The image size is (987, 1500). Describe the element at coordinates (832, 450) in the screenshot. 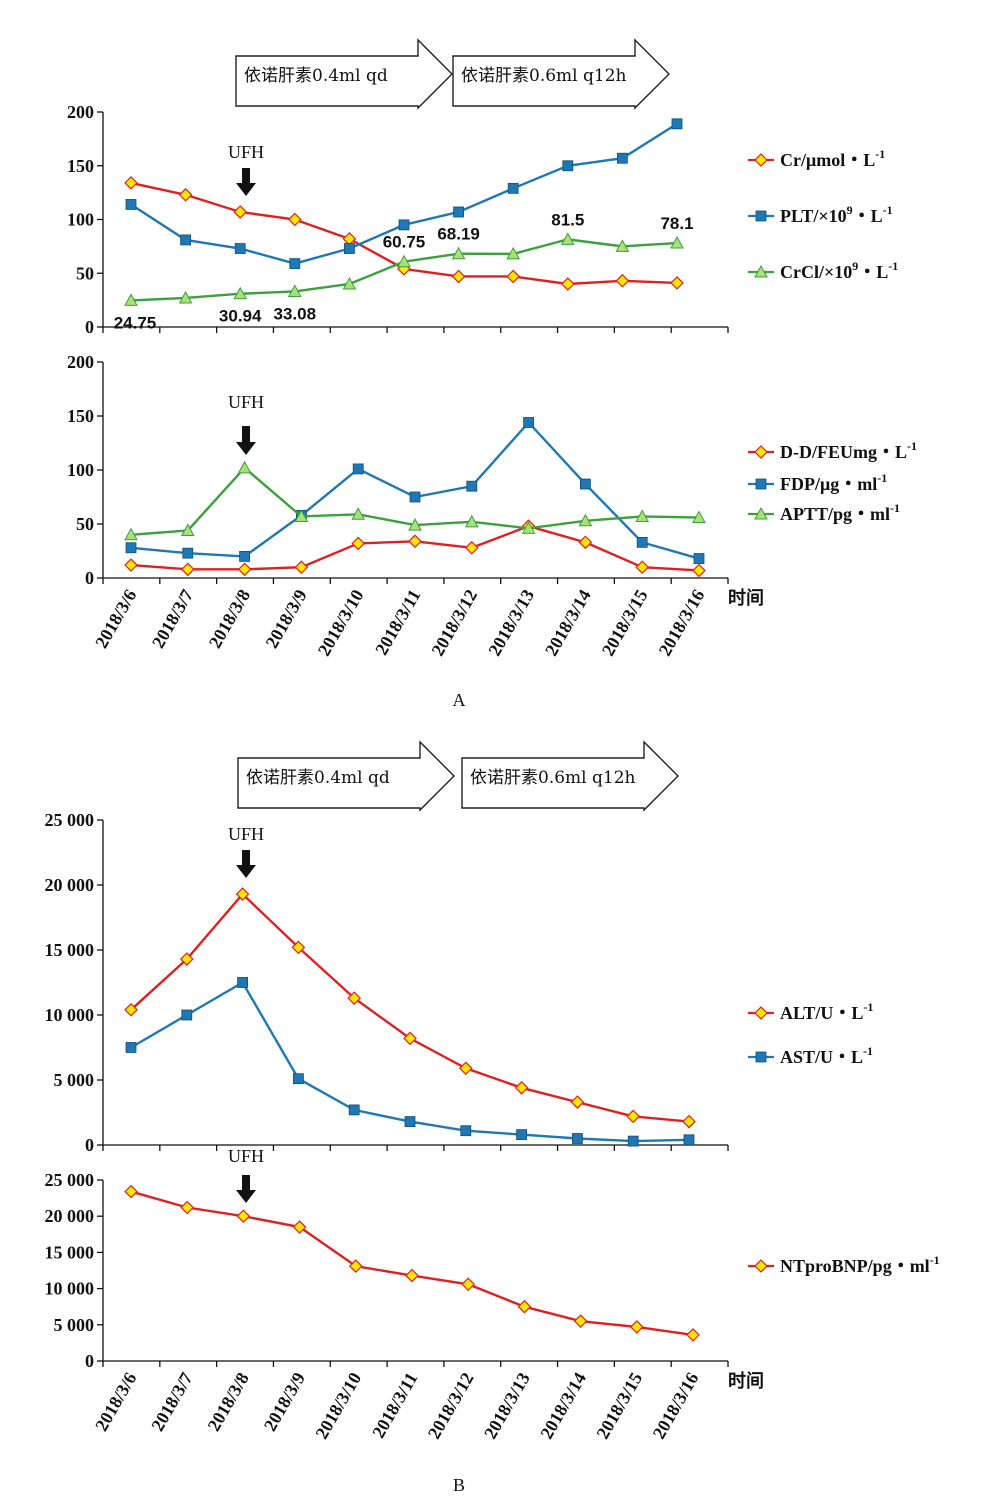

I see `legend-entry-0: D-D/FEUmg・L-1` at that location.